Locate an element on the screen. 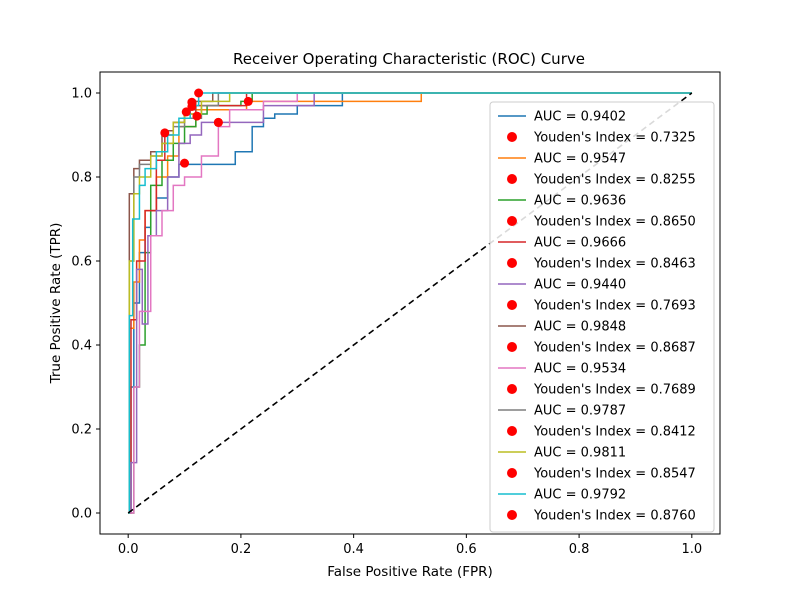 The width and height of the screenshot is (800, 600). legend-label-youden: Youden's Index = 0.8650 is located at coordinates (614, 222).